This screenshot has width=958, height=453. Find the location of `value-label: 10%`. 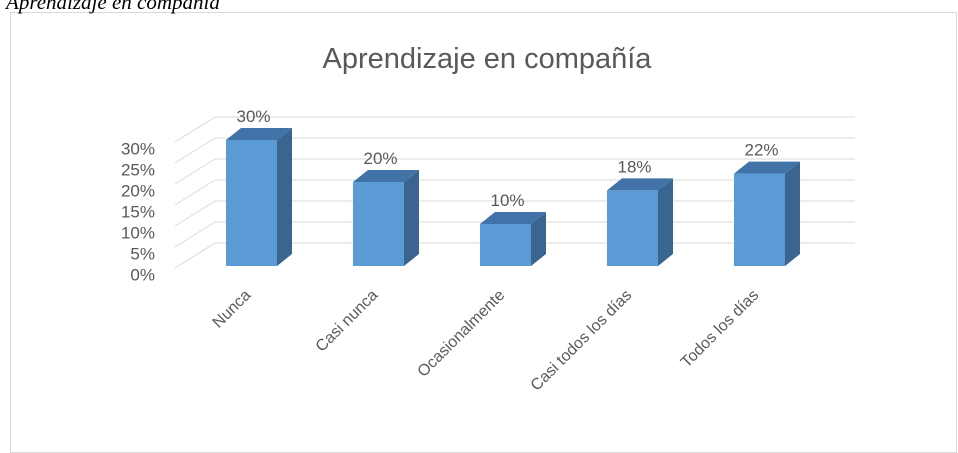

value-label: 10% is located at coordinates (507, 200).